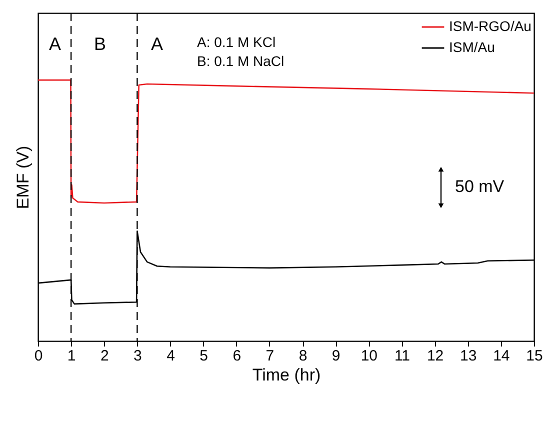 The image size is (544, 421). I want to click on x-tick-label: 14, so click(501, 356).